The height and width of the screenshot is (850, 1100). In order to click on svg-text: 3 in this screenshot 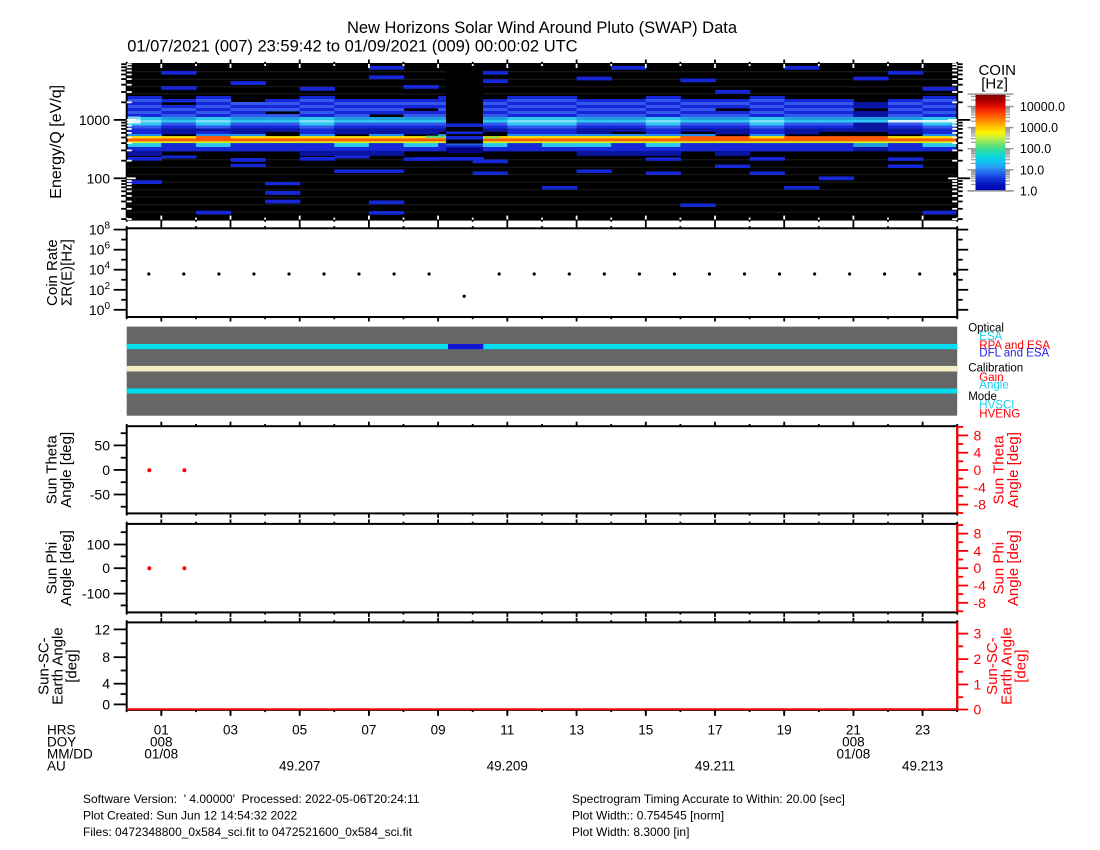, I will do `click(978, 634)`.